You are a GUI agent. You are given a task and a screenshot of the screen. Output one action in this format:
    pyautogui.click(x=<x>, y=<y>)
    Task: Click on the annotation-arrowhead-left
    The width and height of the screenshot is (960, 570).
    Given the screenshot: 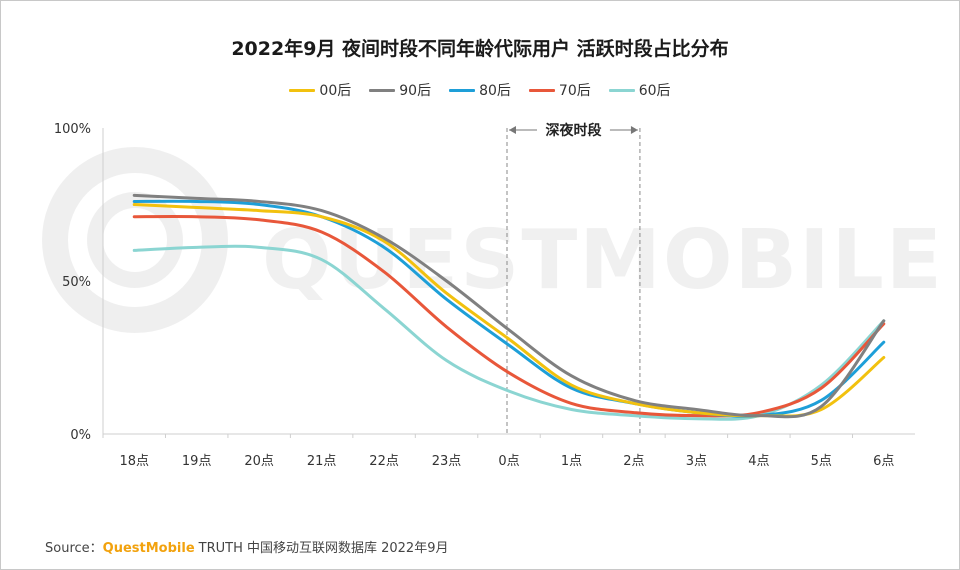 What is the action you would take?
    pyautogui.click(x=512, y=130)
    